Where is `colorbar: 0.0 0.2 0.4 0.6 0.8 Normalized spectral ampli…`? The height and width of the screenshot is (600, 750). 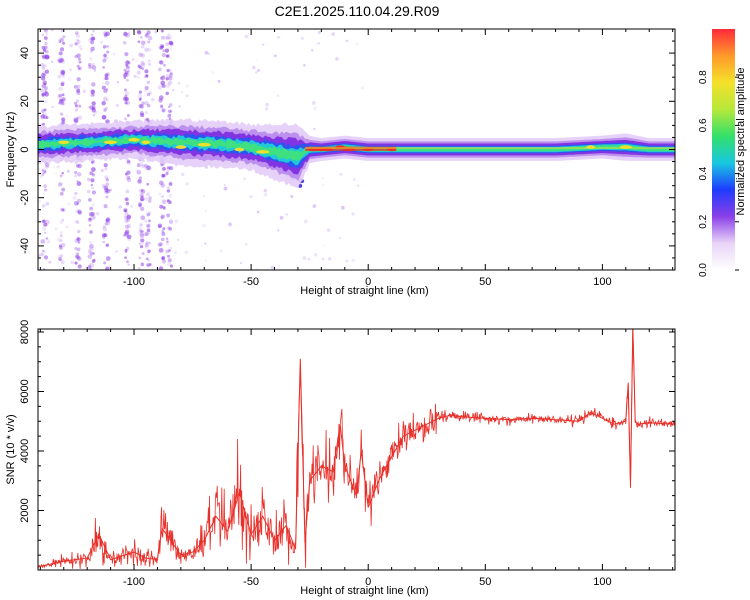
colorbar: 0.0 0.2 0.4 0.6 0.8 Normalized spectral ampli… is located at coordinates (722, 153).